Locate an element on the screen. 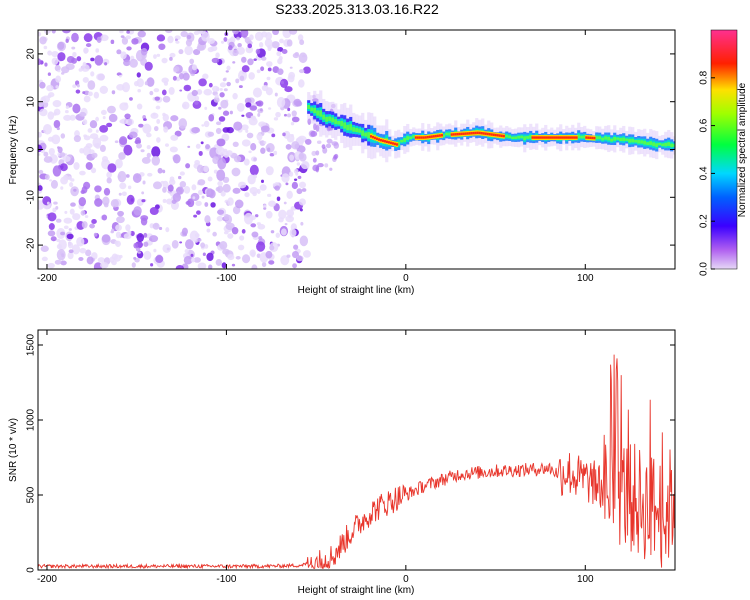 The image size is (750, 600). spectrogram-x-tick-label: 100 is located at coordinates (585, 278).